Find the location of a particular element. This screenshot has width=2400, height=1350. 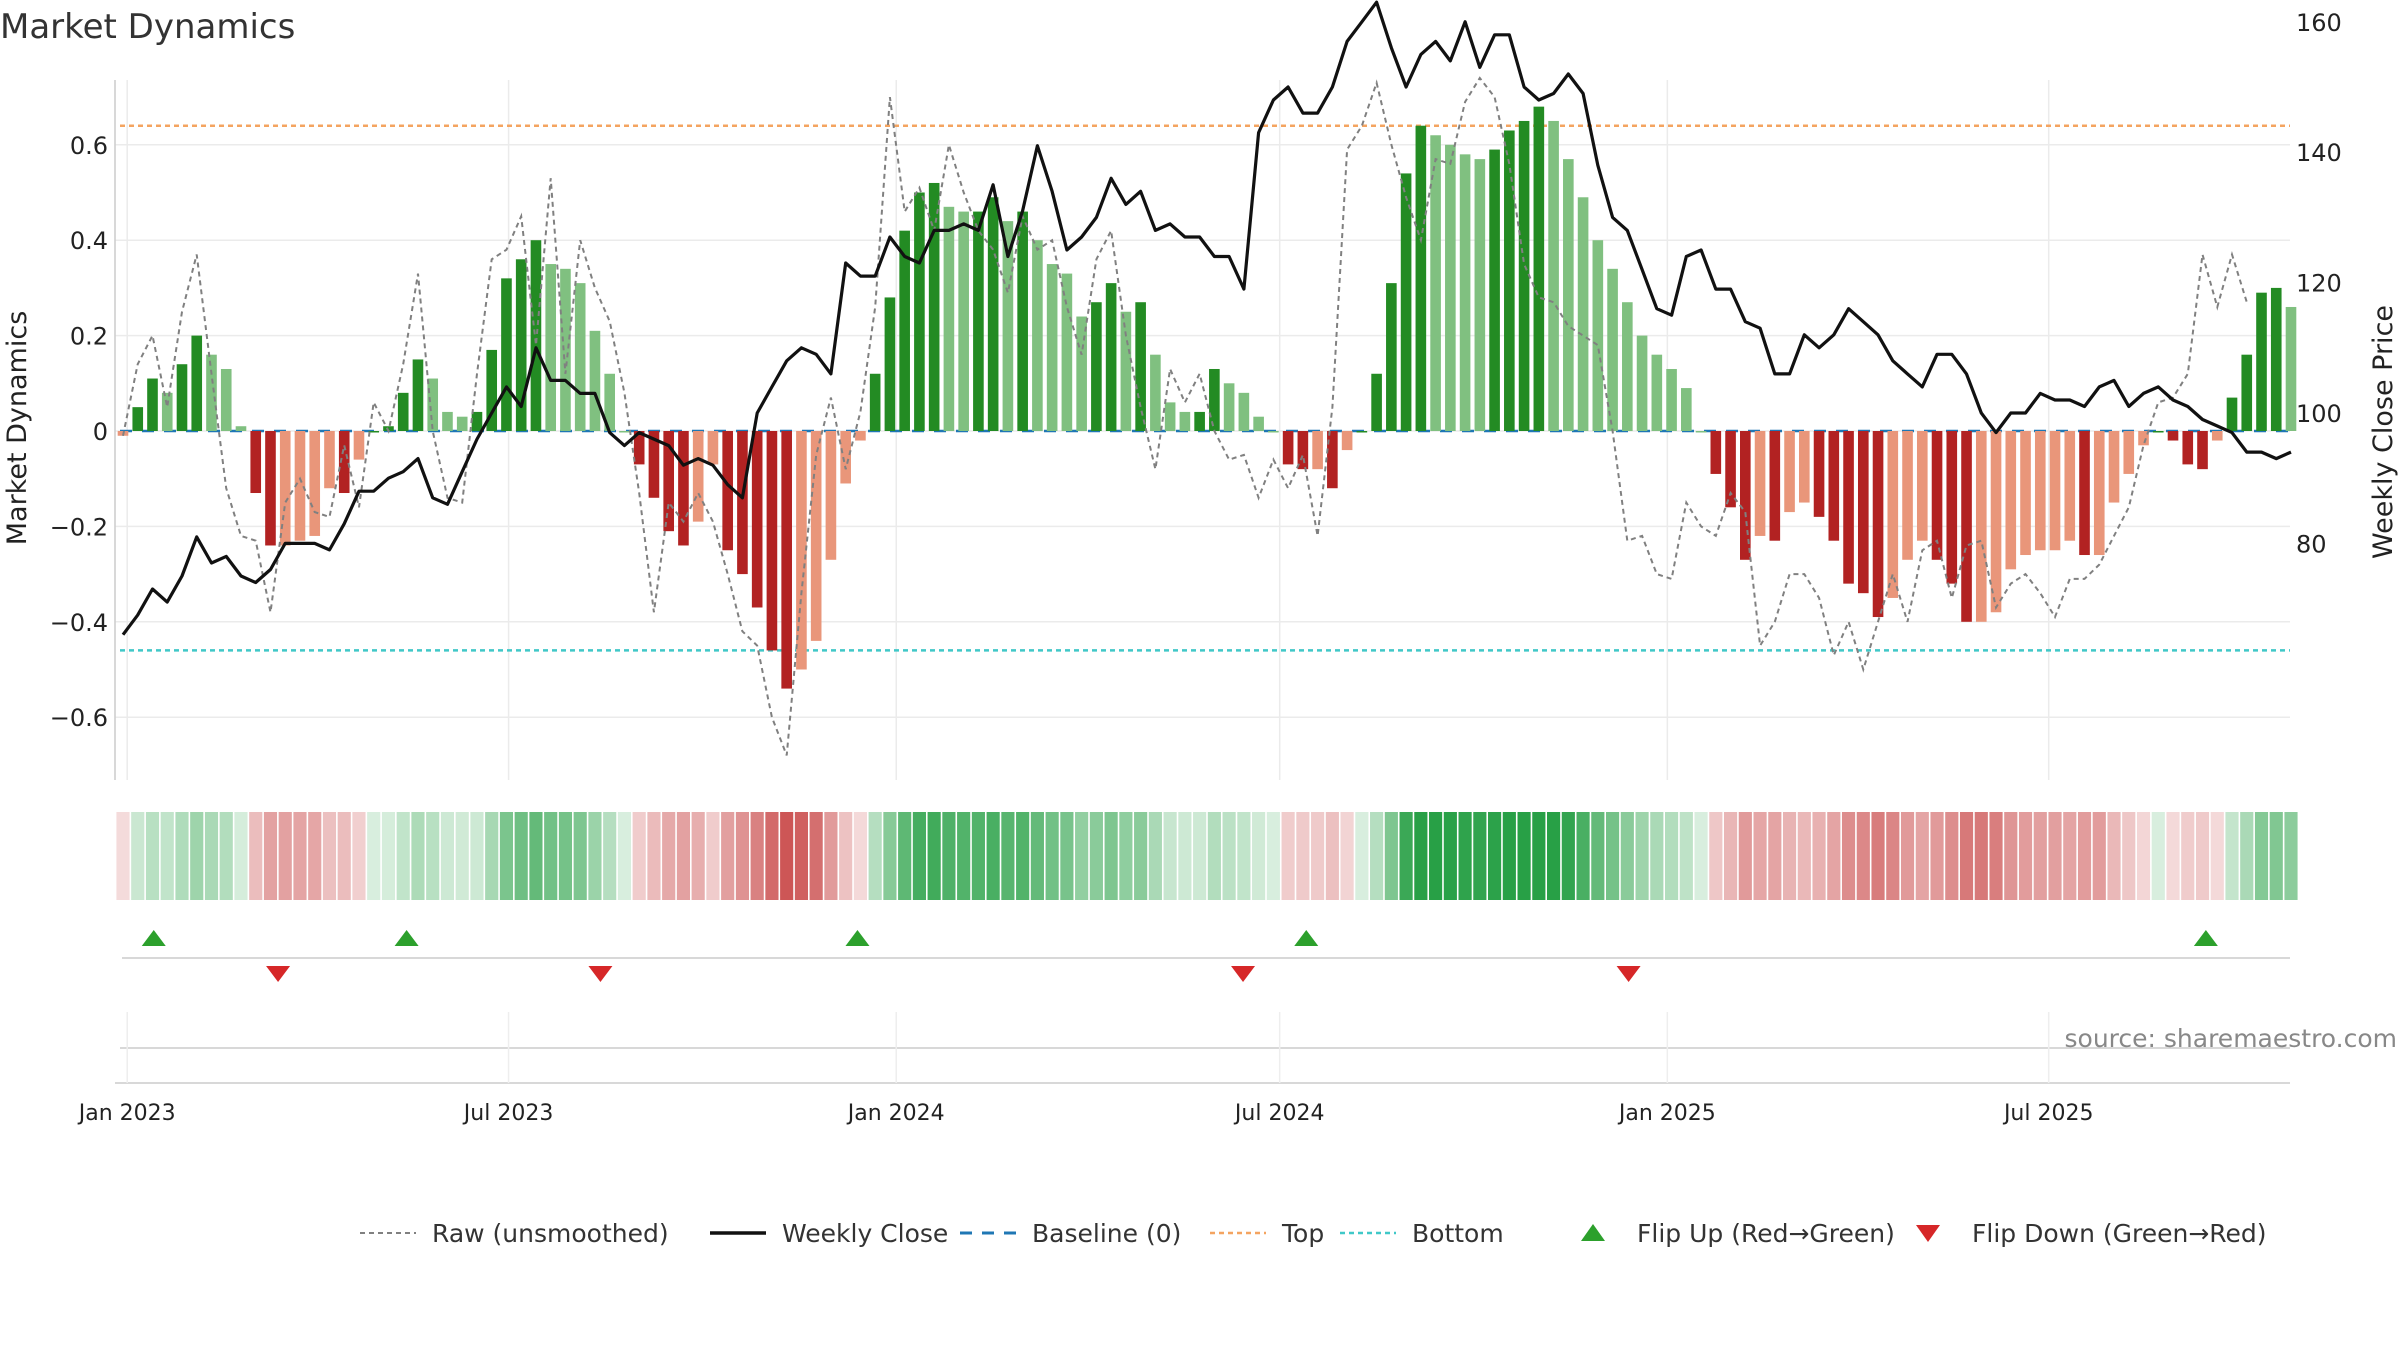

flip-down-marker is located at coordinates (1628, 974).